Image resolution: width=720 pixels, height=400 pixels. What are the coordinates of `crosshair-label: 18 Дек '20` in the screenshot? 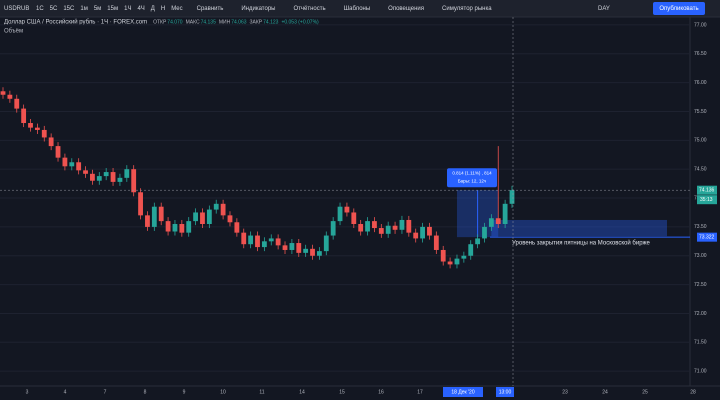 It's located at (462, 392).